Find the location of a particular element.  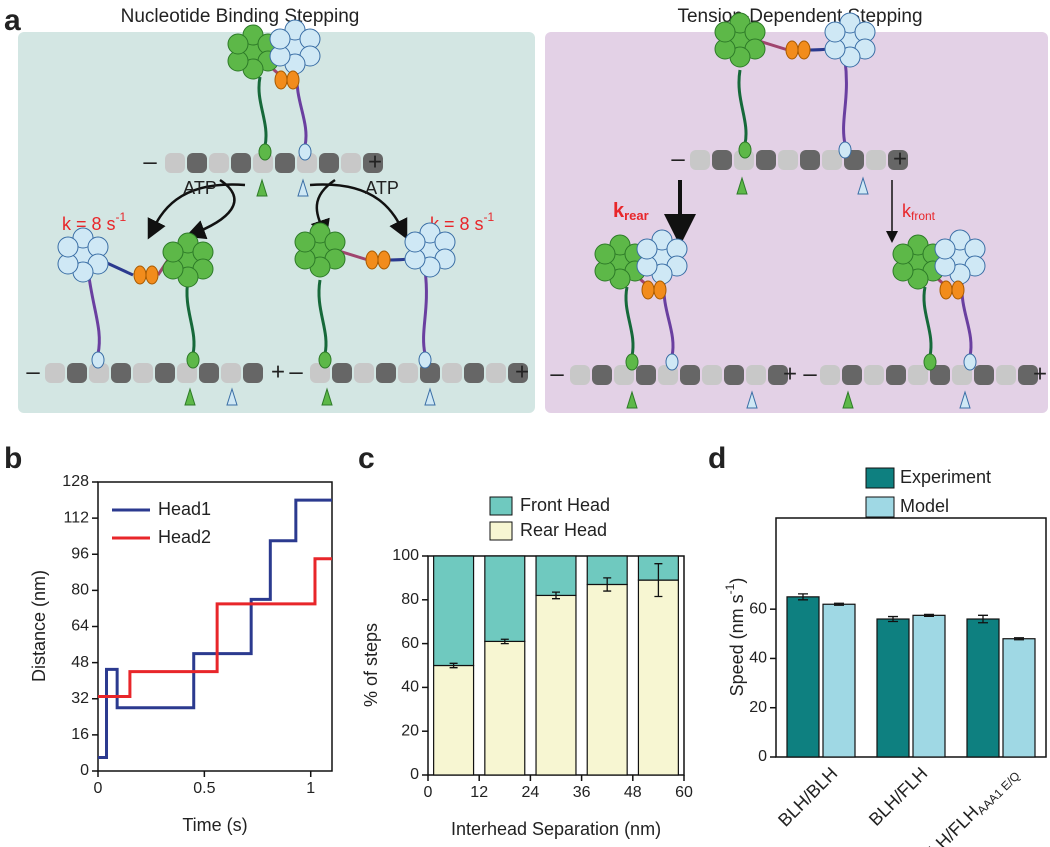

y-tick-label: 128 is located at coordinates (75, 481).